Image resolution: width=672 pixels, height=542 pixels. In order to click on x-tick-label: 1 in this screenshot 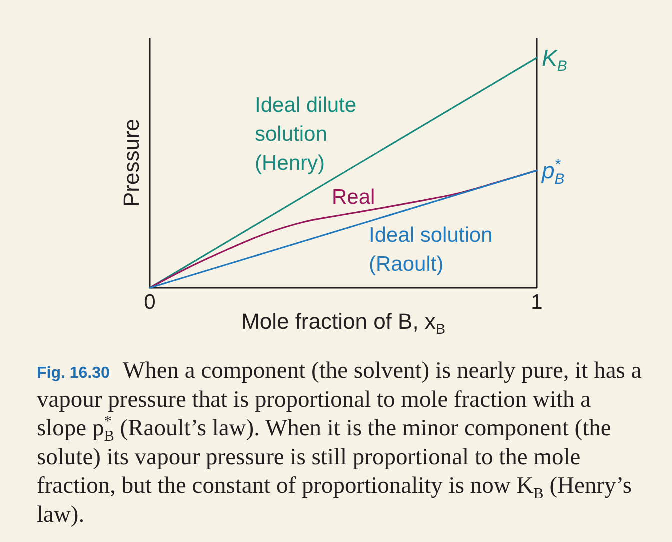, I will do `click(537, 302)`.